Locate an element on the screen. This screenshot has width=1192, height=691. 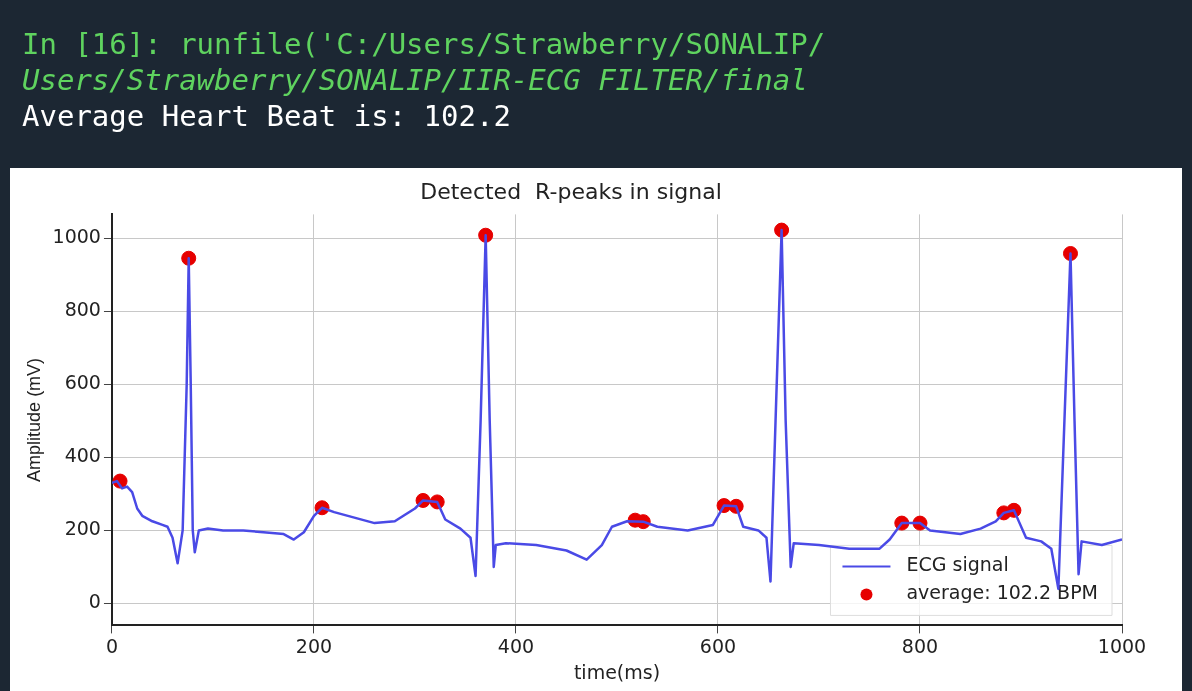
text: Users/Strawberry/SONALIP/IIR-ECG FILTER/final is located at coordinates (415, 80).